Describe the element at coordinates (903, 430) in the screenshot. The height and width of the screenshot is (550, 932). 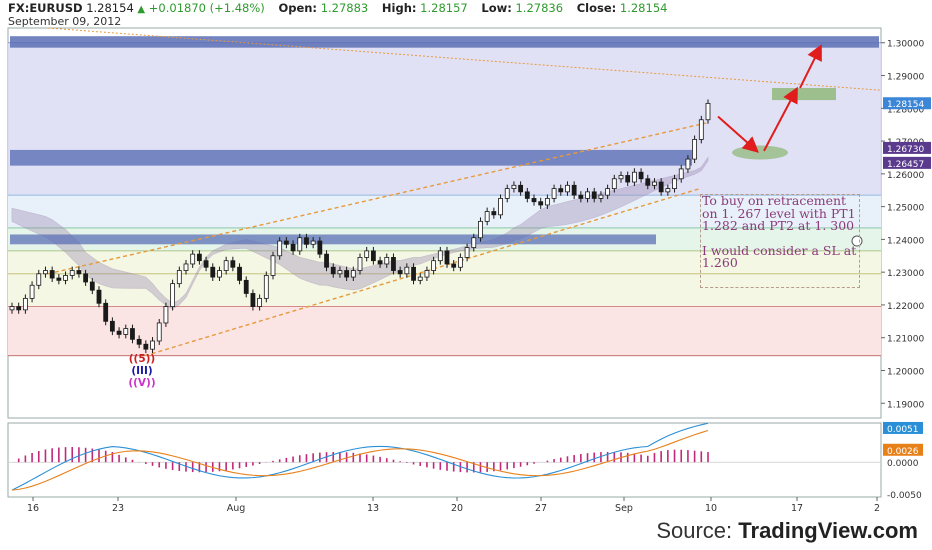
I see `macd-tag-label: 0.0051` at that location.